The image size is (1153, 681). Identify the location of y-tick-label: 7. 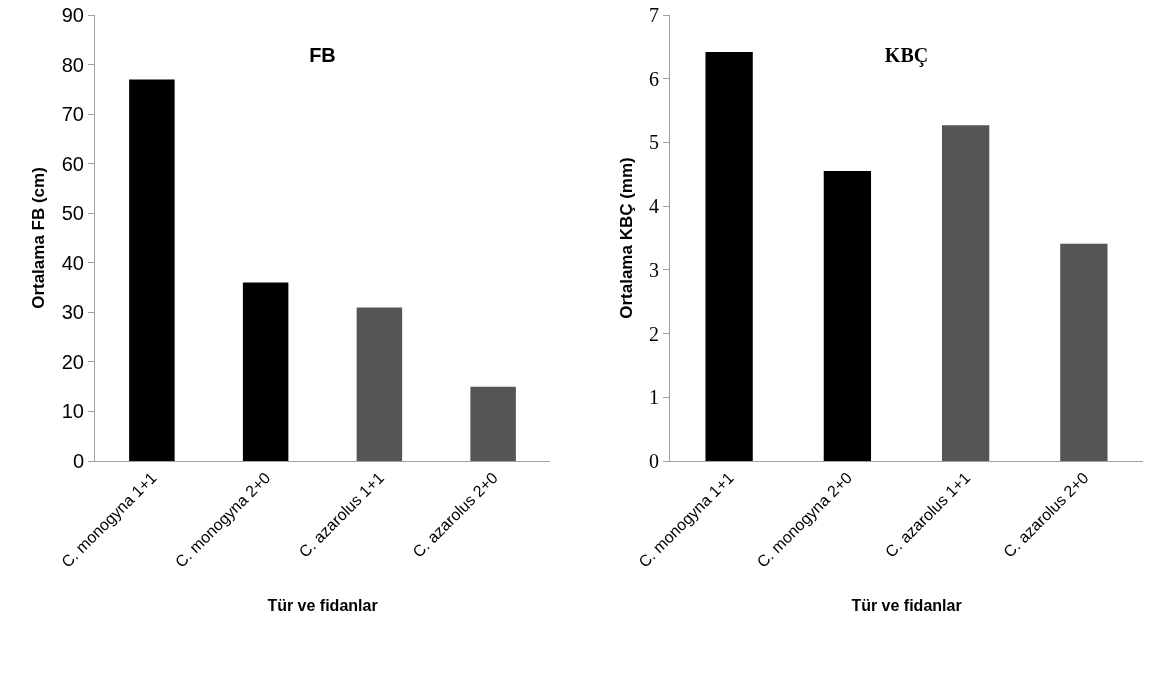
(654, 15).